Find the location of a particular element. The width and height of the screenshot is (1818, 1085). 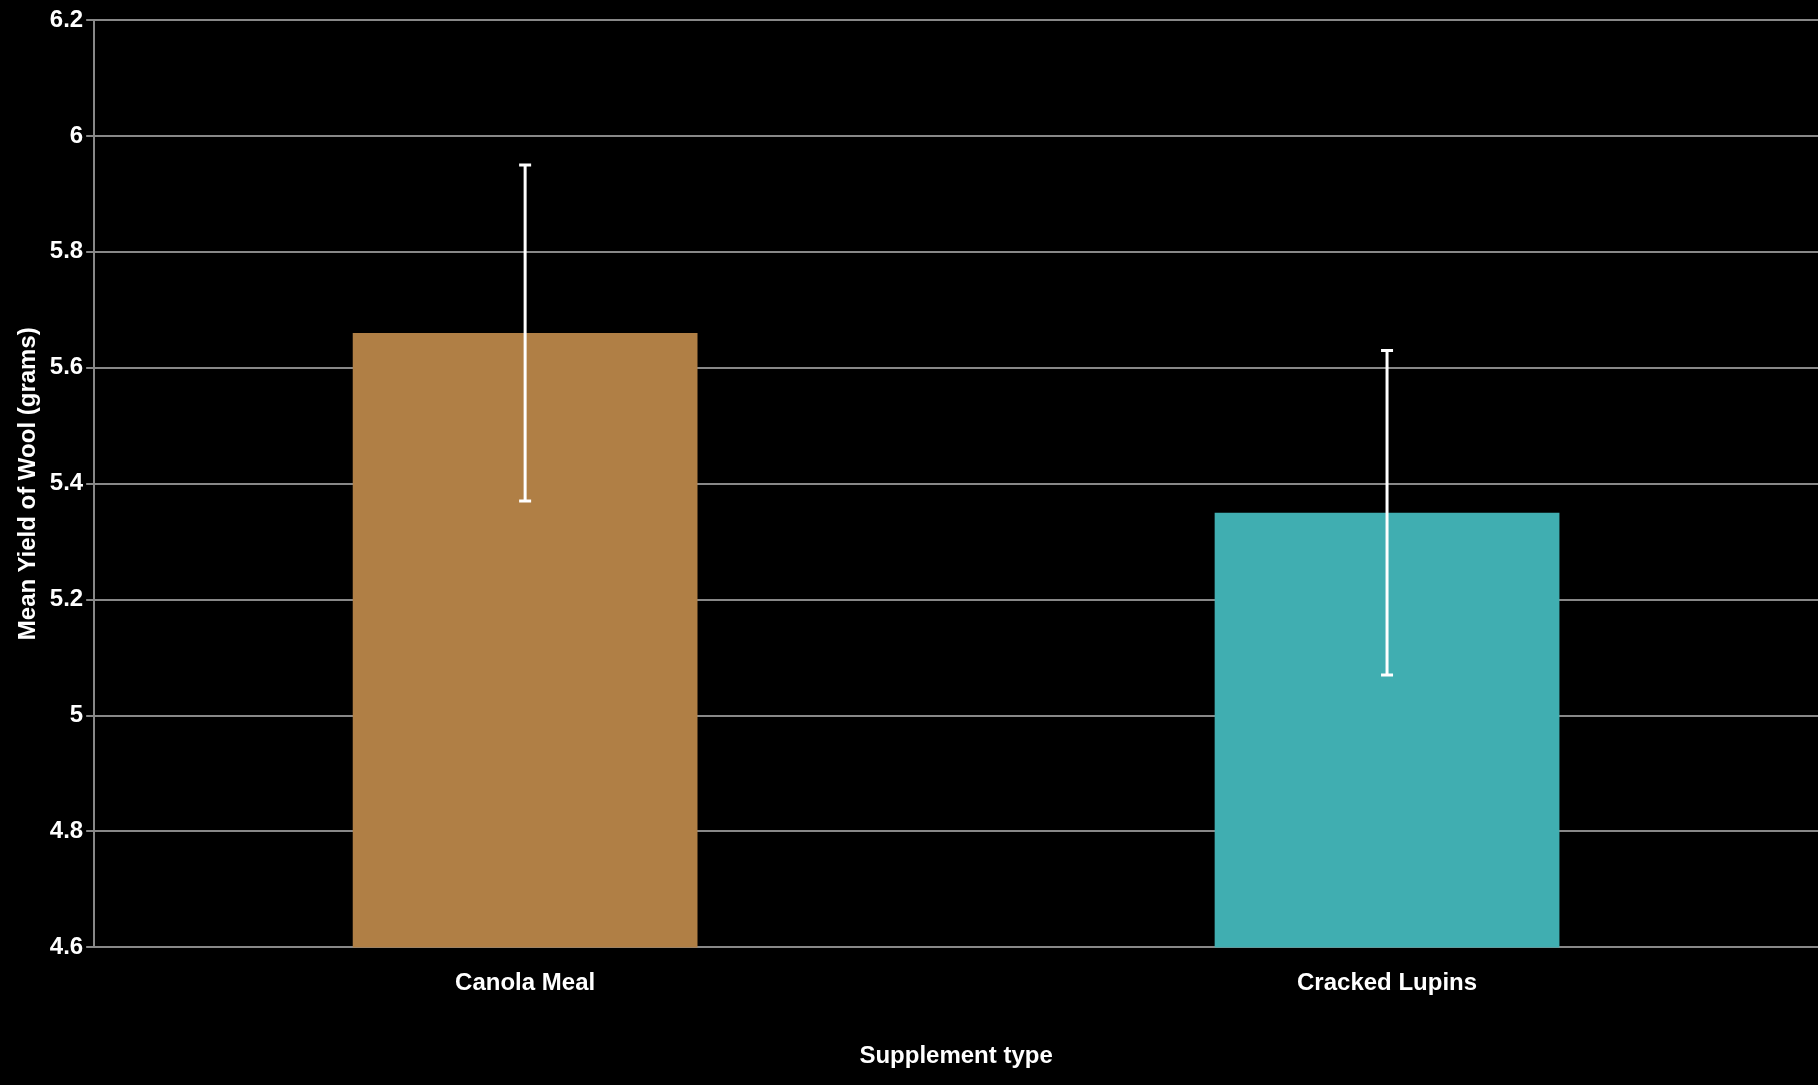

y-tick-label: 5.4 is located at coordinates (66, 482).